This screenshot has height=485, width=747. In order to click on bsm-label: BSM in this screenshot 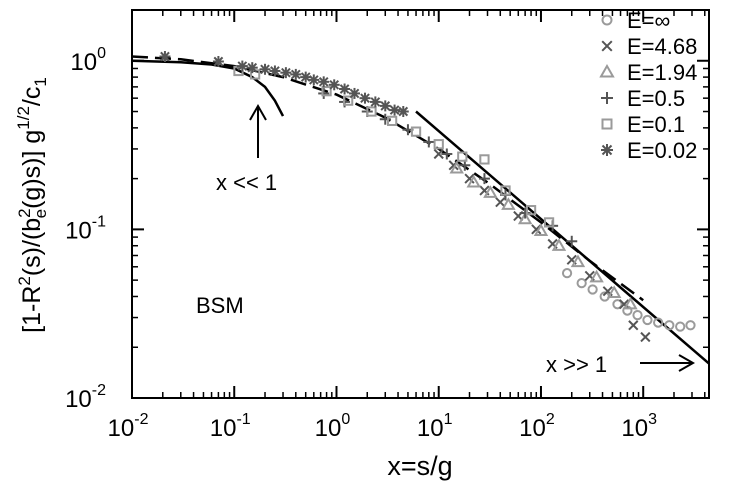, I will do `click(220, 305)`.